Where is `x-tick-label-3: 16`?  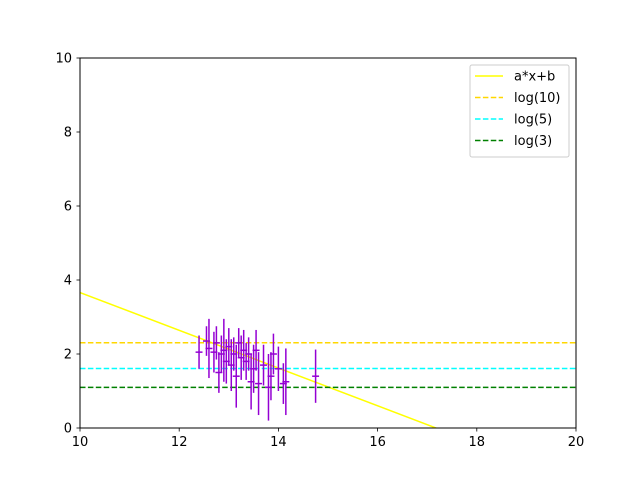 x-tick-label-3: 16 is located at coordinates (377, 442).